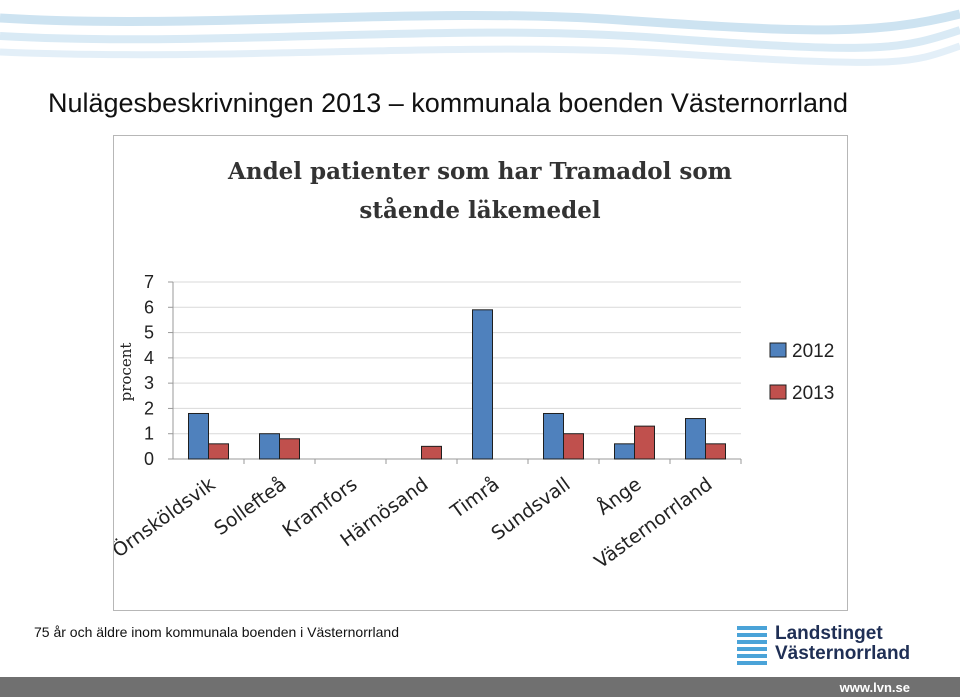 Image resolution: width=960 pixels, height=697 pixels. What do you see at coordinates (829, 633) in the screenshot?
I see `logo-line1: Landstinget` at bounding box center [829, 633].